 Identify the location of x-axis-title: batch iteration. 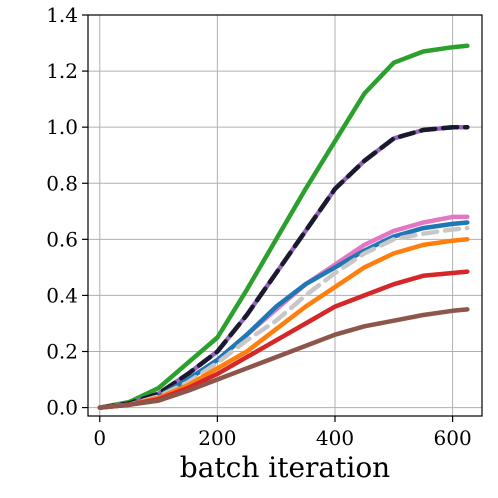
(285, 467).